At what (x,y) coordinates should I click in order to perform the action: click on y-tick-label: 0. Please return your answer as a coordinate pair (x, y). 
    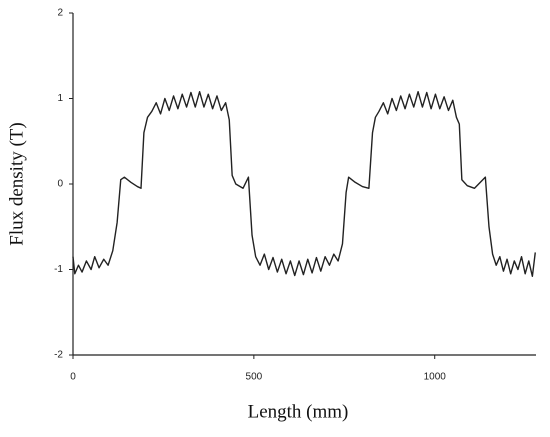
    Looking at the image, I should click on (60, 184).